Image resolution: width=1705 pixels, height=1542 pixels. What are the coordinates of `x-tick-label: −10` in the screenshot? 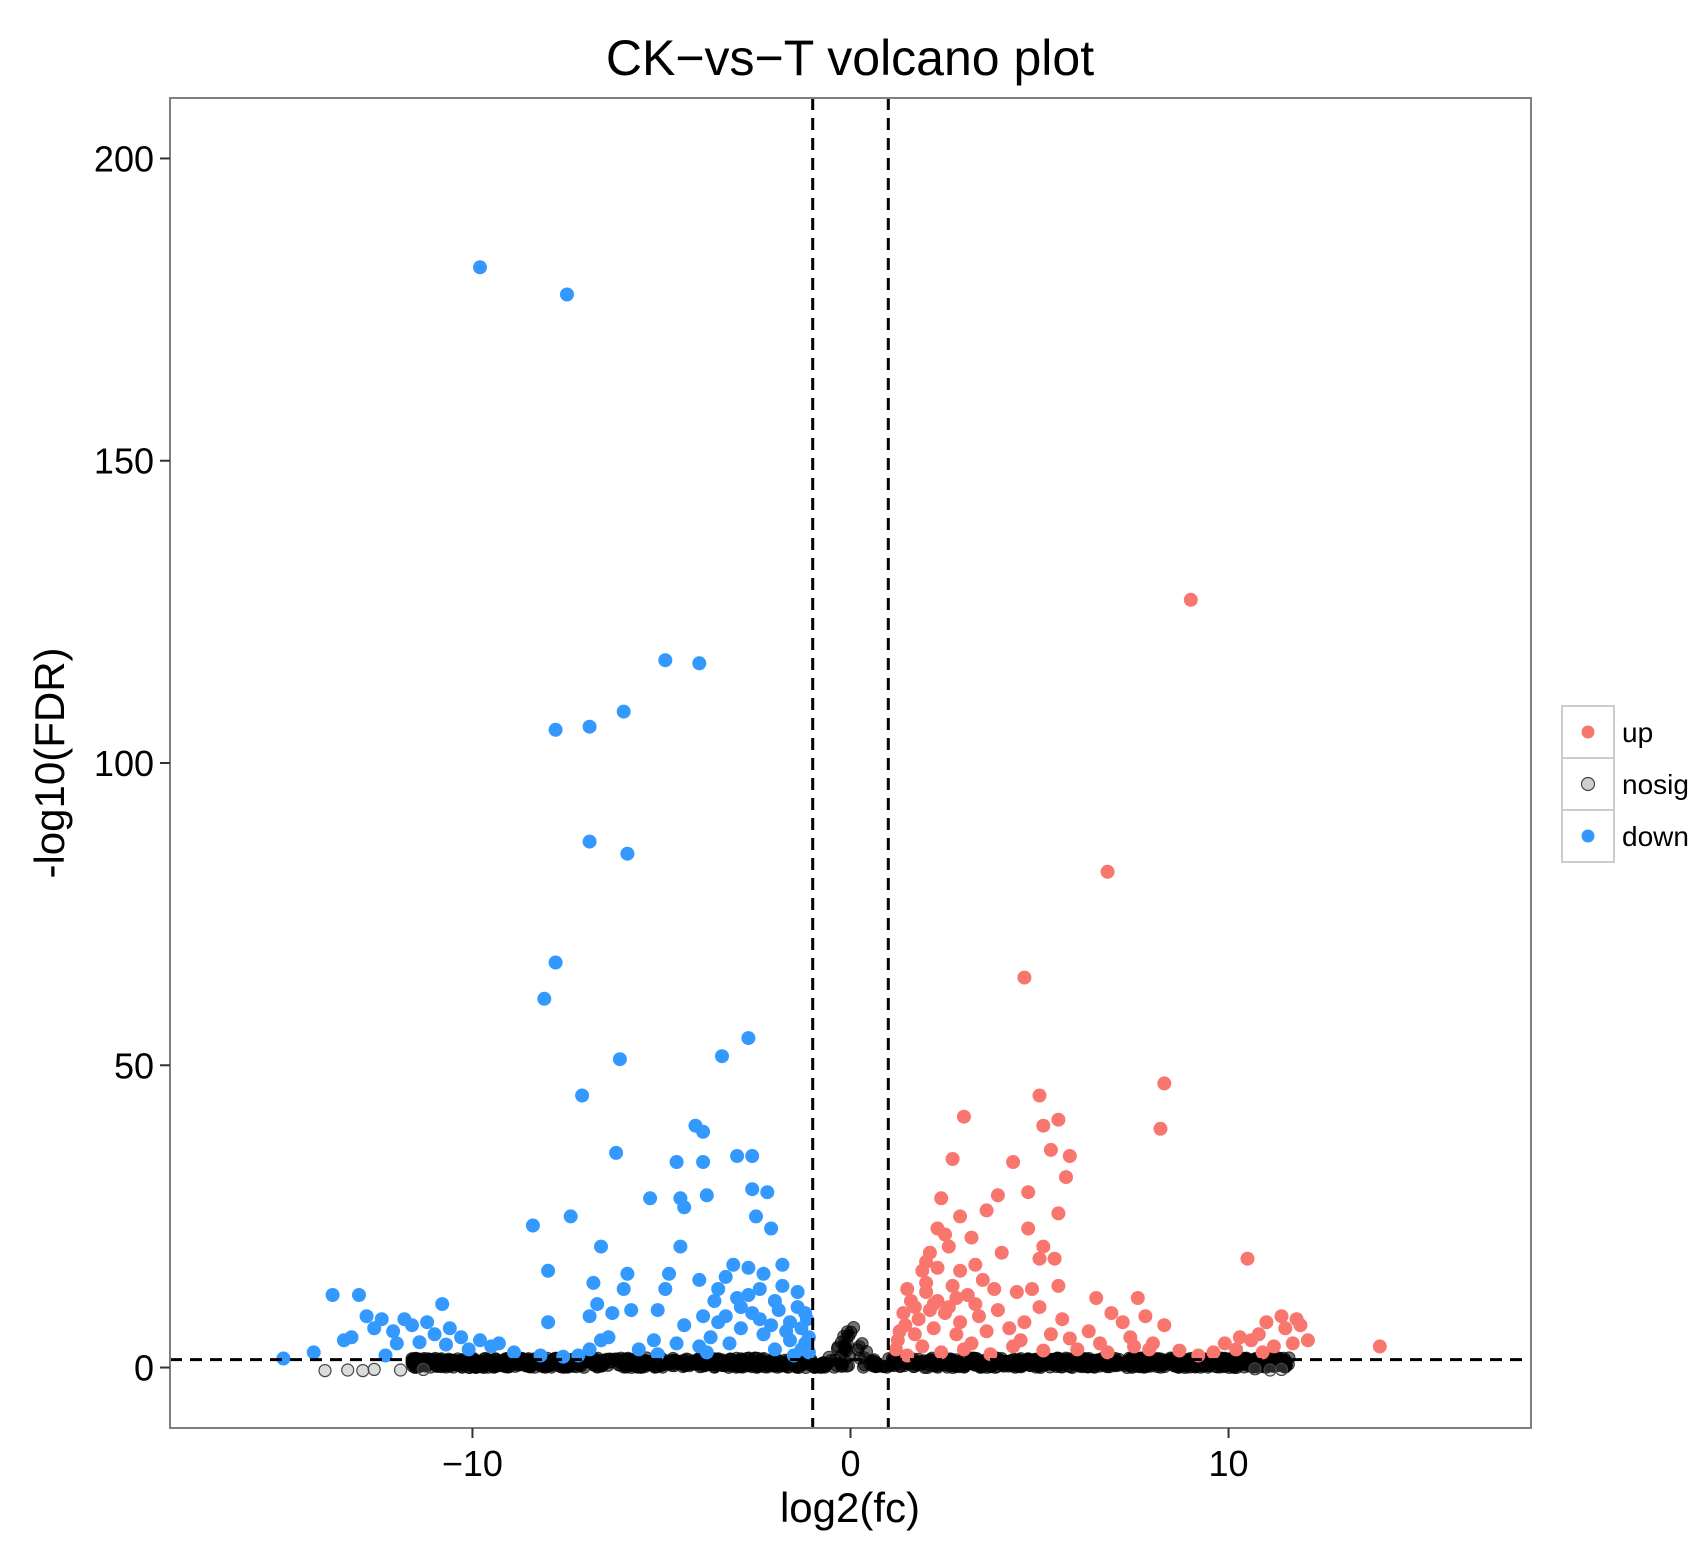 It's located at (472, 1463).